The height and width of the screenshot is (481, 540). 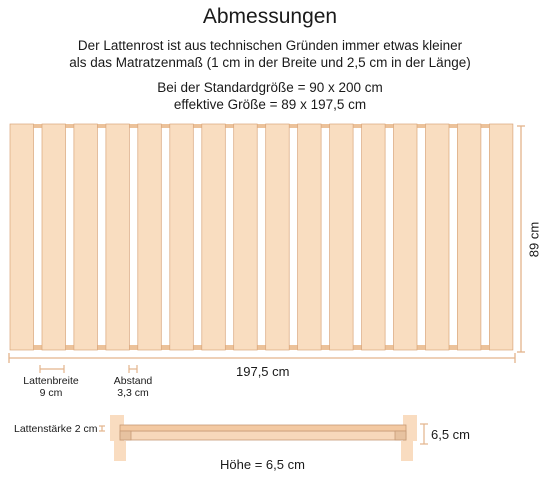 What do you see at coordinates (125, 435) in the screenshot?
I see `left-rail-end` at bounding box center [125, 435].